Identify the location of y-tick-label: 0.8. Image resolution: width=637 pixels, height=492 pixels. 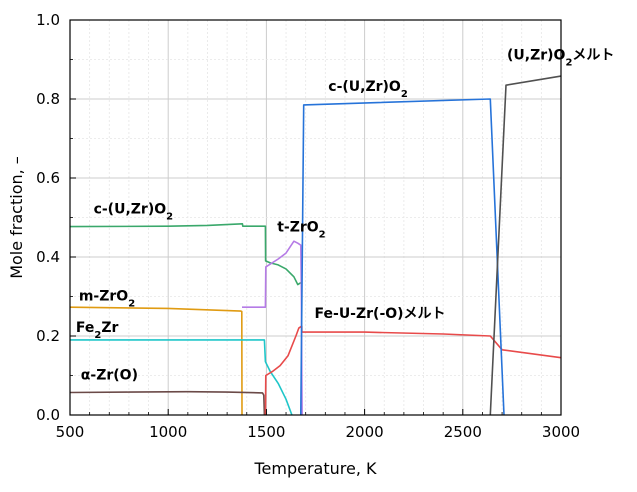
(48, 99).